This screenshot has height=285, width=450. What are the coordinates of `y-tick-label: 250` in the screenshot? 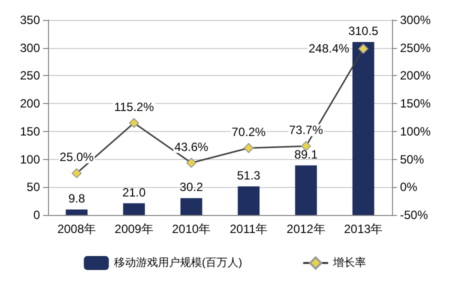 It's located at (30, 75).